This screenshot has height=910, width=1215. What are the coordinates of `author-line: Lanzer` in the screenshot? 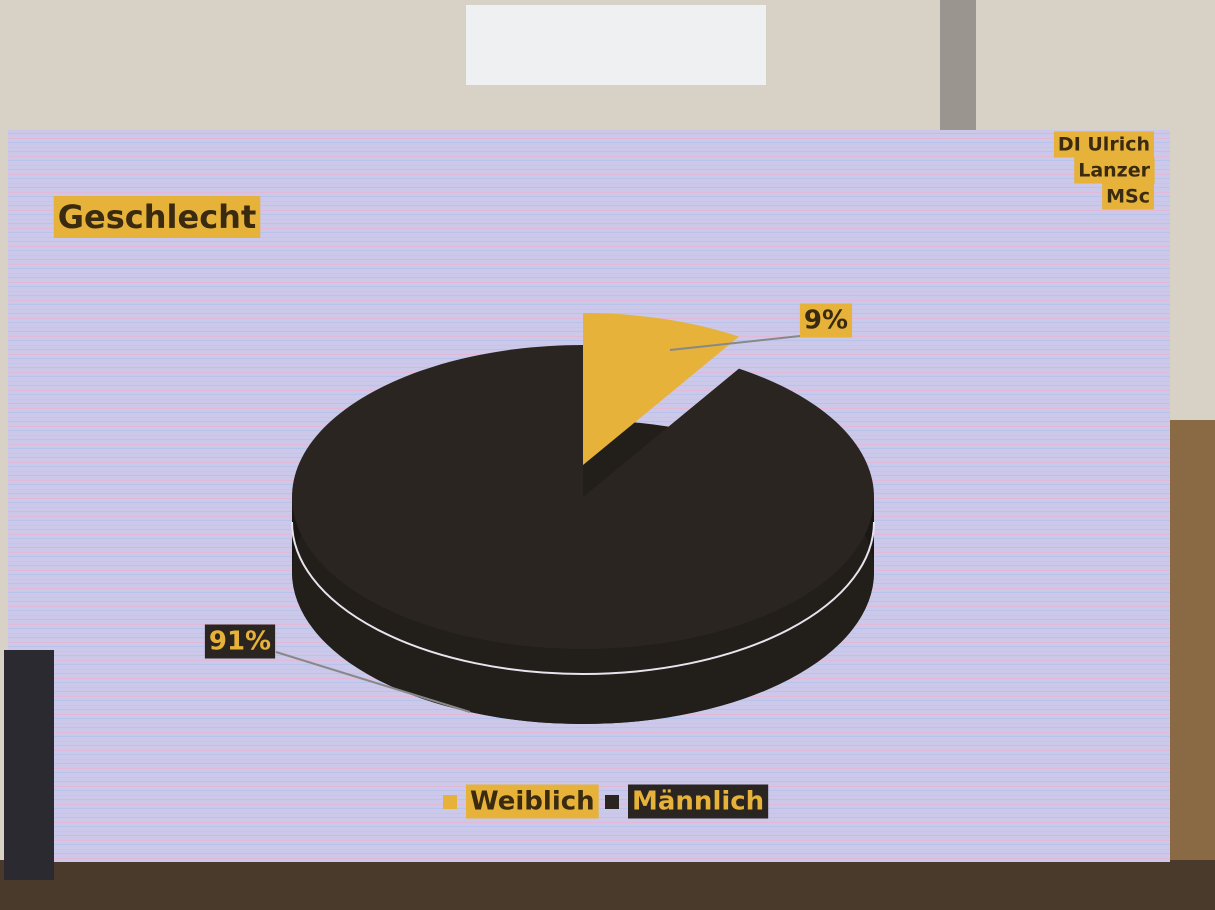 It's located at (1114, 171).